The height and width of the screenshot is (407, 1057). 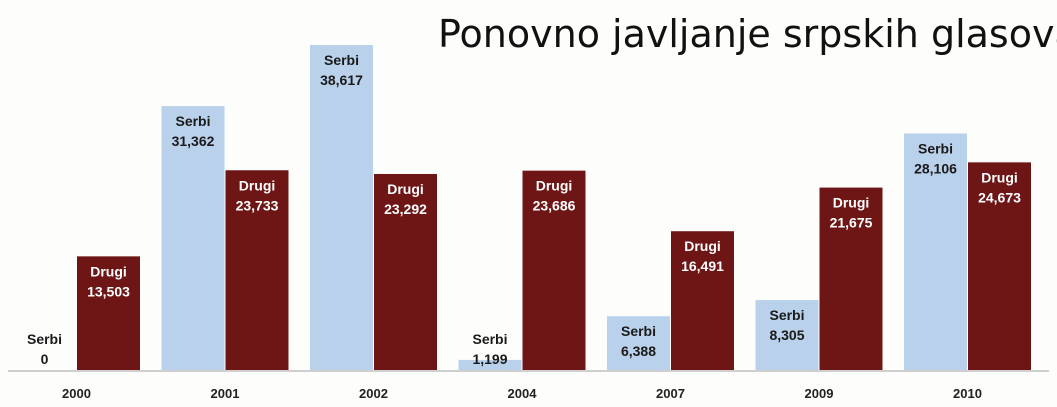 What do you see at coordinates (108, 313) in the screenshot?
I see `bar-drugi-2000` at bounding box center [108, 313].